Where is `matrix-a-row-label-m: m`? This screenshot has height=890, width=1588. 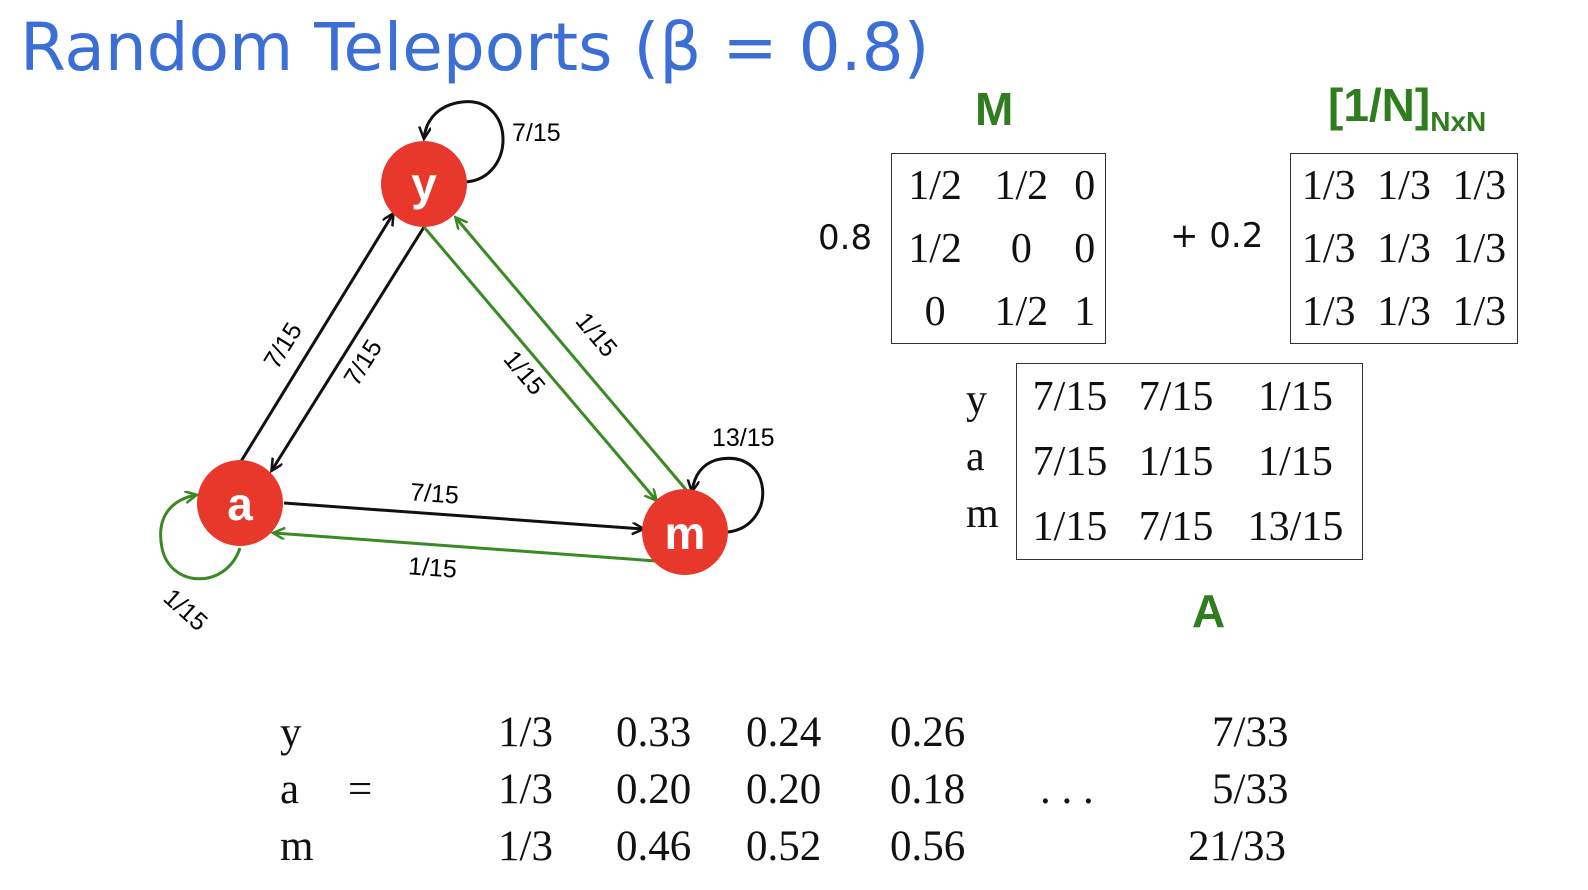
matrix-a-row-label-m: m is located at coordinates (982, 514).